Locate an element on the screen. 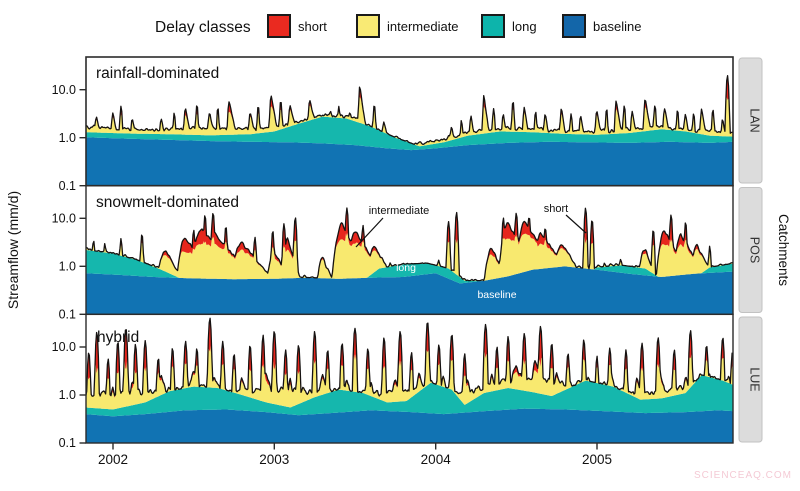 The width and height of the screenshot is (800, 491). y-tick-labels: 10.0 1.0 0.1 10.0 1.0 0.1 10.0 1.0 0.1 is located at coordinates (64, 266).